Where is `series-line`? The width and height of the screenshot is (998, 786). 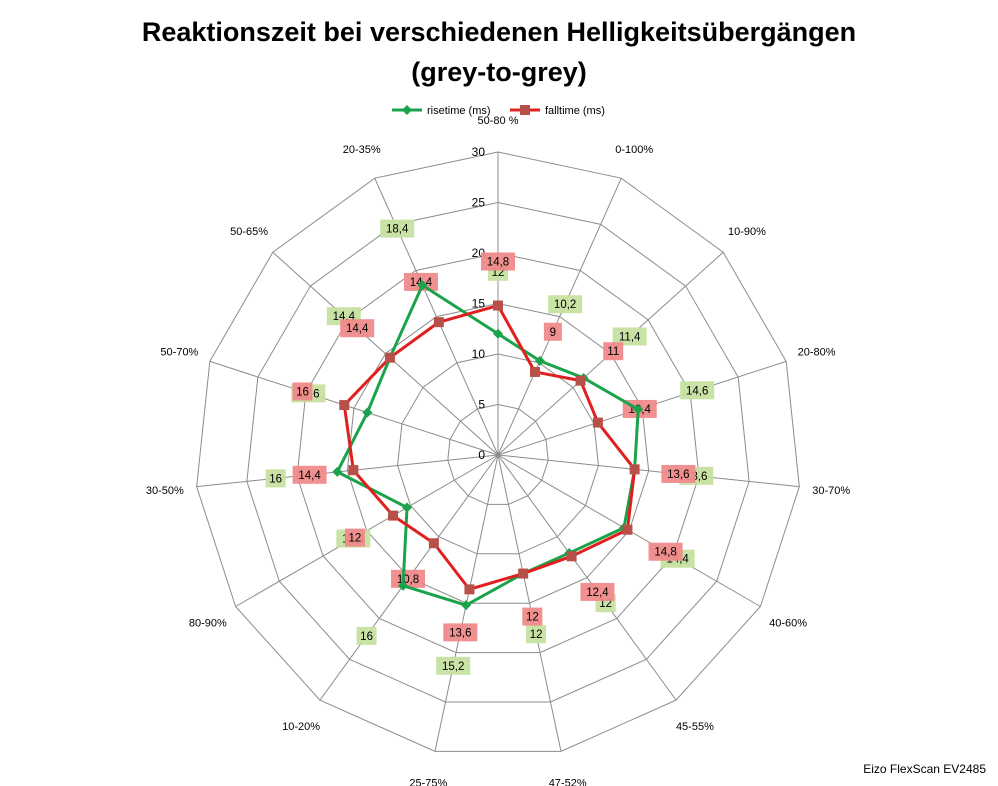 series-line is located at coordinates (487, 445).